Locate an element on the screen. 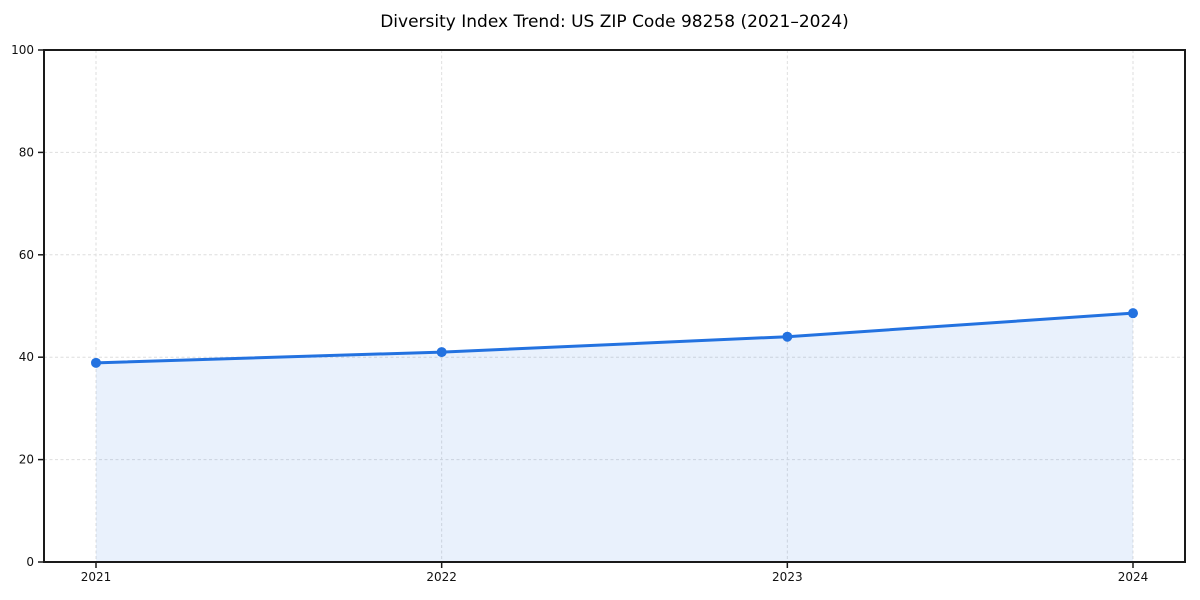 The width and height of the screenshot is (1200, 600). x-tick-label: 2021 is located at coordinates (96, 577).